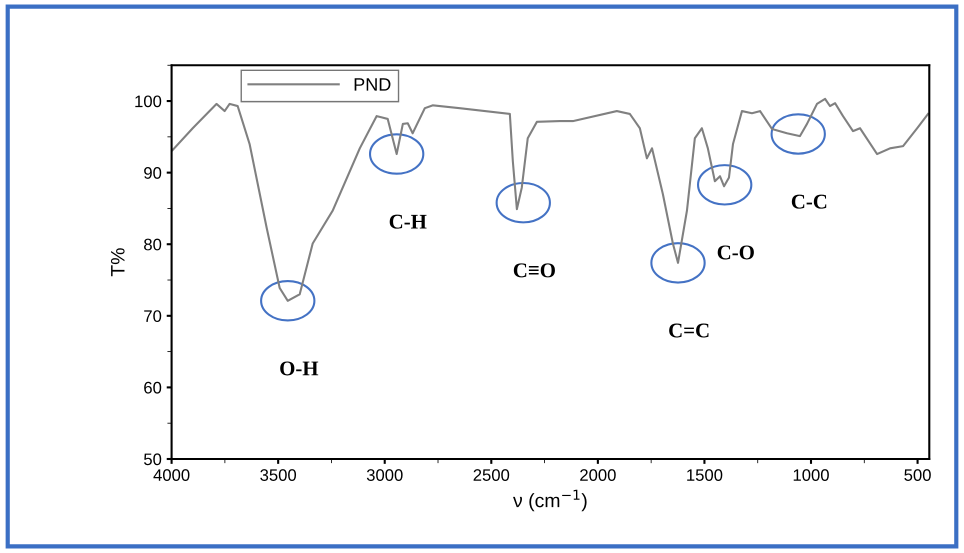  I want to click on y-axis-title: T%, so click(117, 262).